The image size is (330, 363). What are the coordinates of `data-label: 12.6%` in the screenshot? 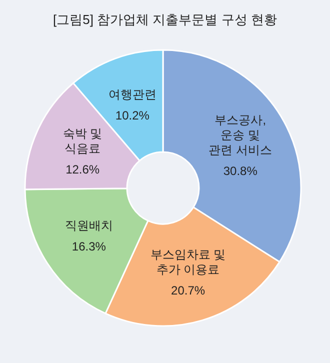 It's located at (83, 169).